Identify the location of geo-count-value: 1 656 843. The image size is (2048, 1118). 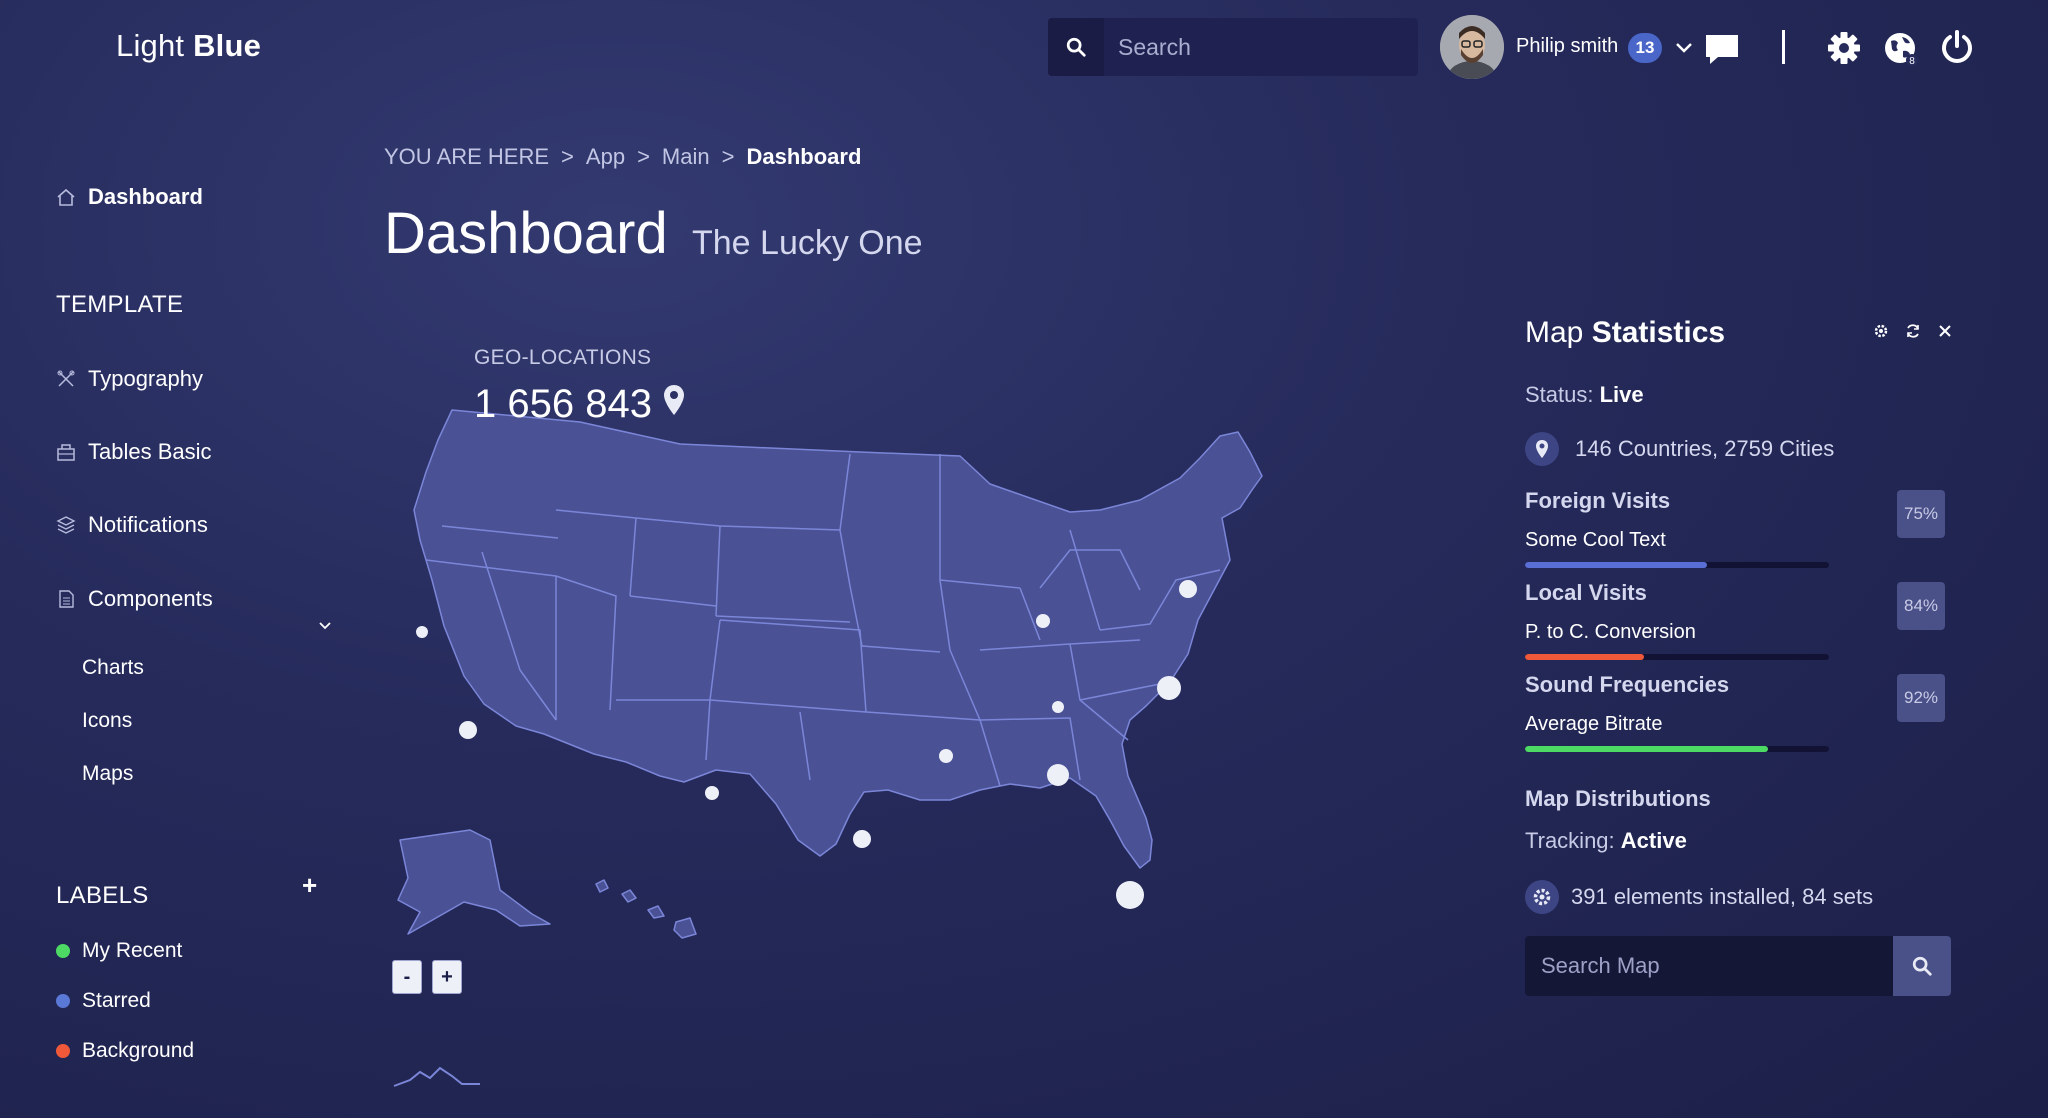
(563, 404).